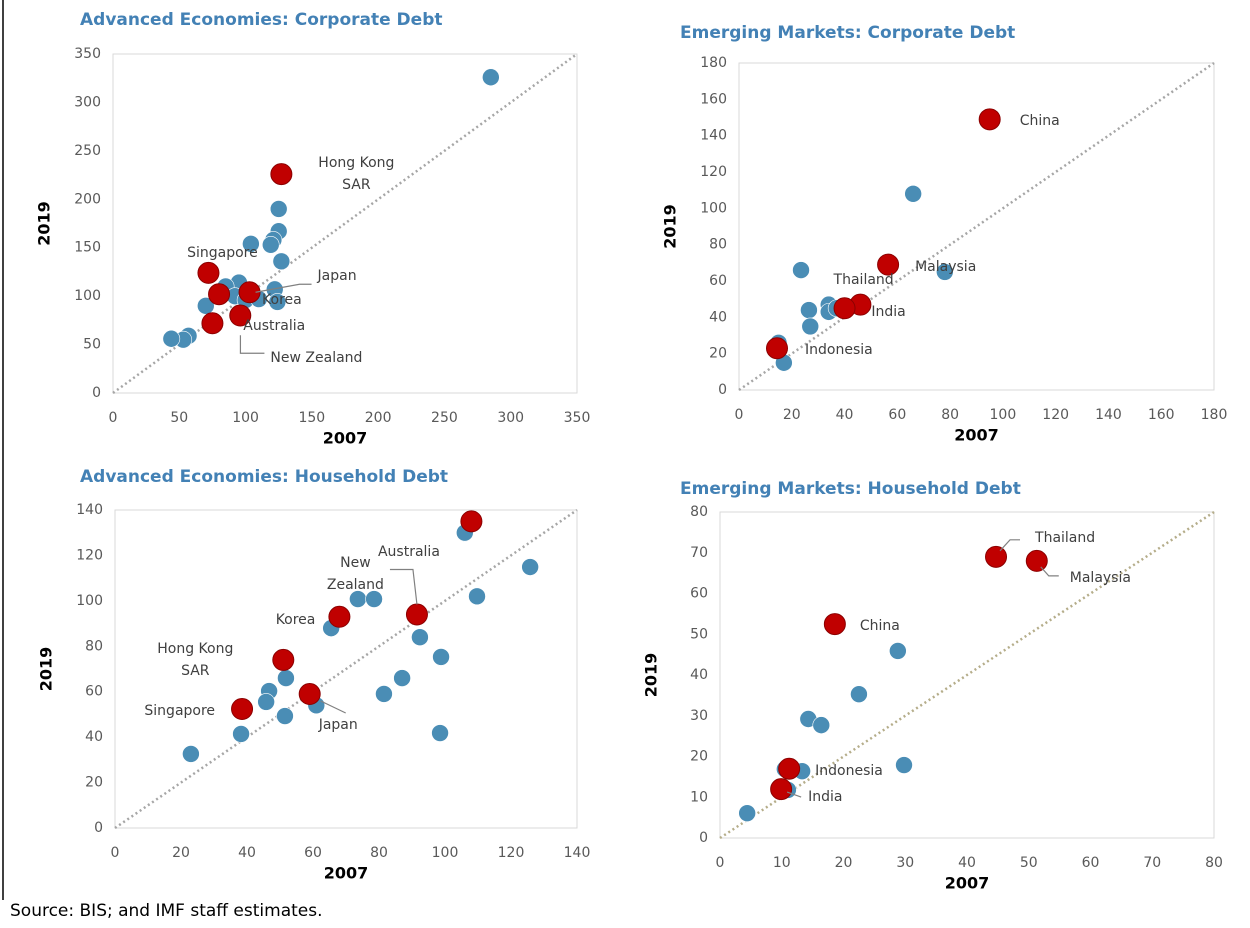 The image size is (1250, 928). What do you see at coordinates (261, 20) in the screenshot?
I see `chart-title: Advanced Economies: Corporate Debt` at bounding box center [261, 20].